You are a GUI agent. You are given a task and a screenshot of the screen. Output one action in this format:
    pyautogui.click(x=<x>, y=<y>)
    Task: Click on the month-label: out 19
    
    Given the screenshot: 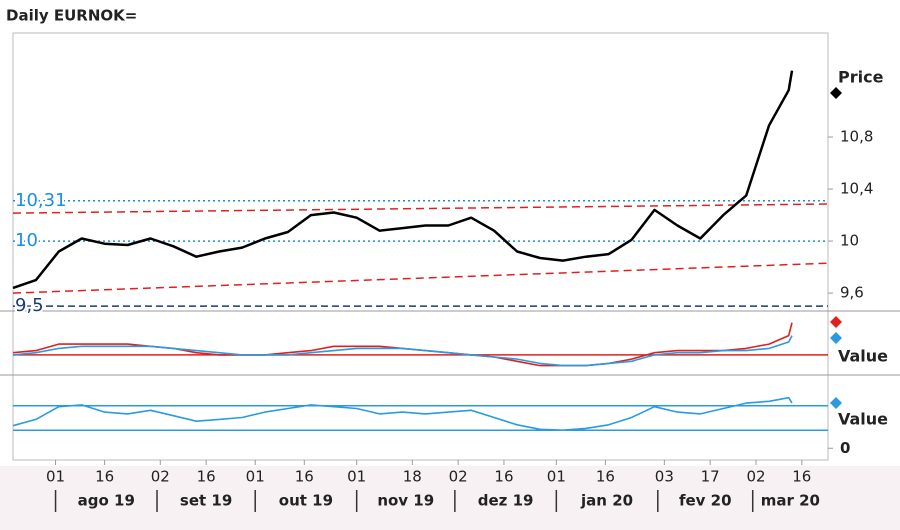 What is the action you would take?
    pyautogui.click(x=306, y=501)
    